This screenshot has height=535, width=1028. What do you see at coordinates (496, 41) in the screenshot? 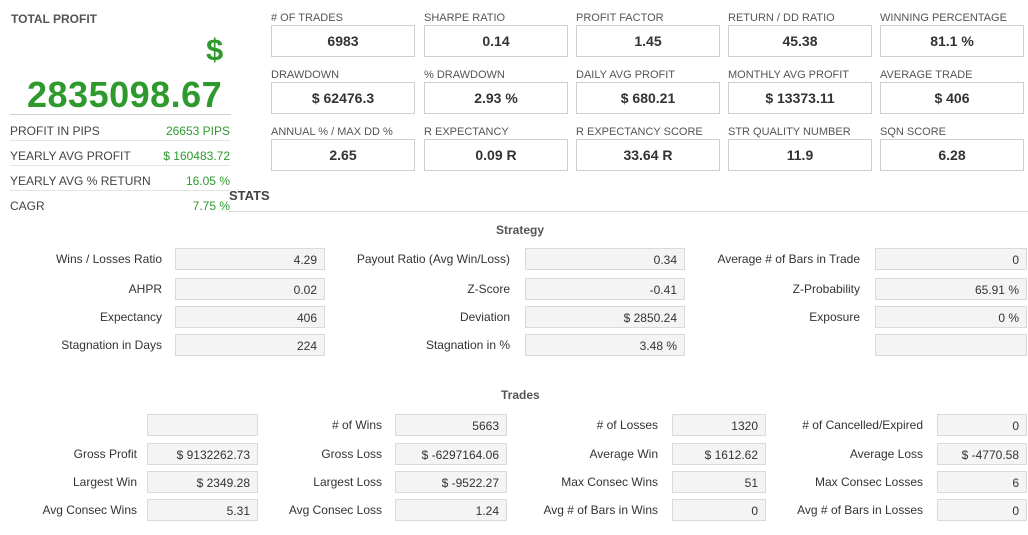
I see `sharpe-ratio-value: 0.14` at bounding box center [496, 41].